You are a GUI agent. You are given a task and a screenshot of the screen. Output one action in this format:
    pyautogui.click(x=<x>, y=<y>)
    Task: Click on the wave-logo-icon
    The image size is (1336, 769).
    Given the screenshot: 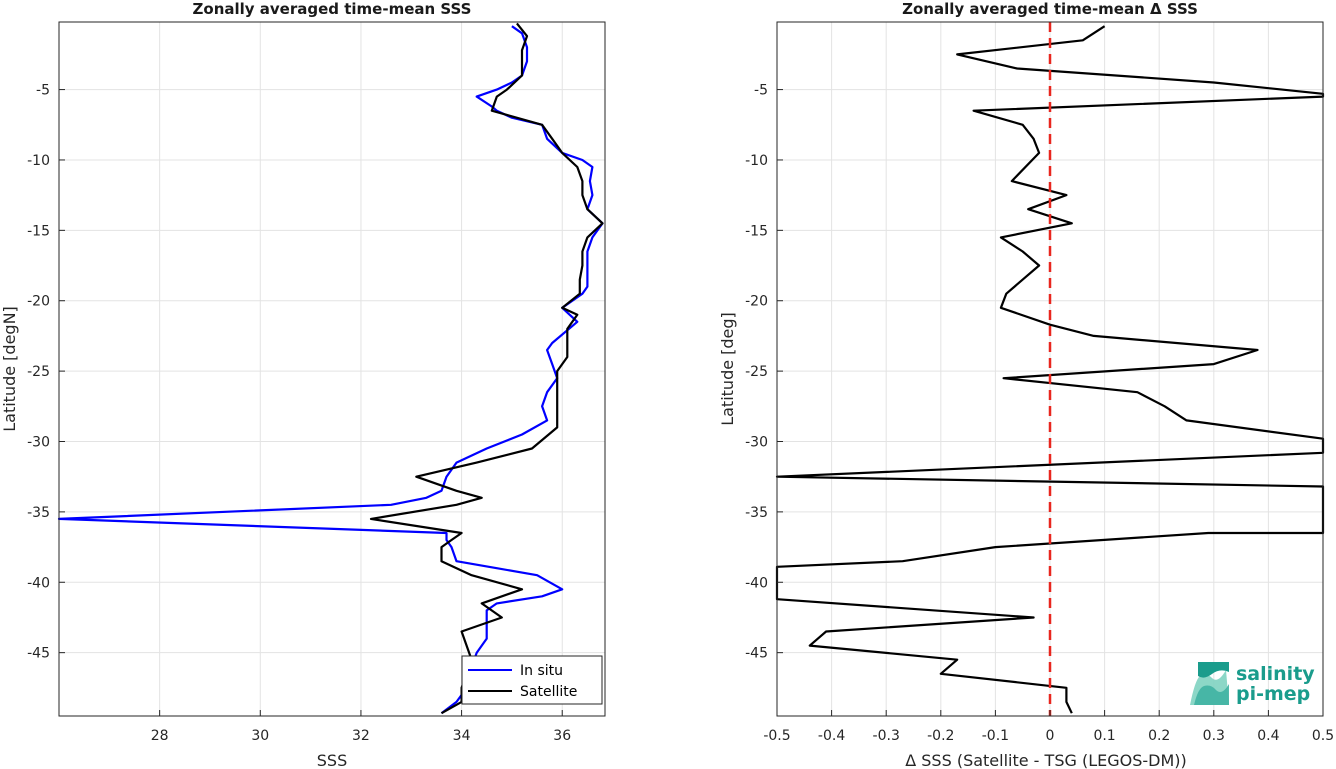 What is the action you would take?
    pyautogui.click(x=1209, y=683)
    